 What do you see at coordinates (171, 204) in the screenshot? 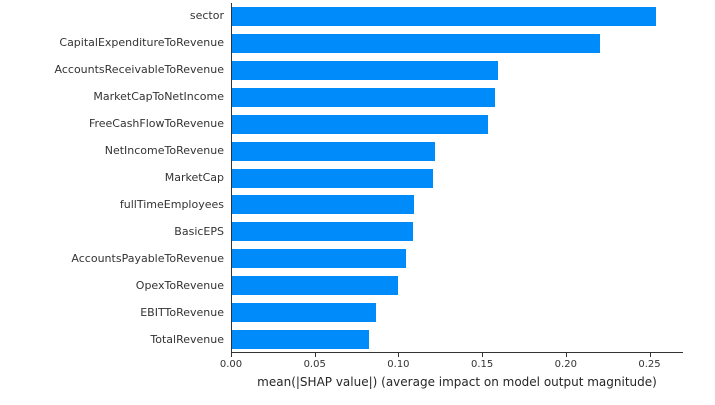
I see `category-label: fullTimeEmployees` at bounding box center [171, 204].